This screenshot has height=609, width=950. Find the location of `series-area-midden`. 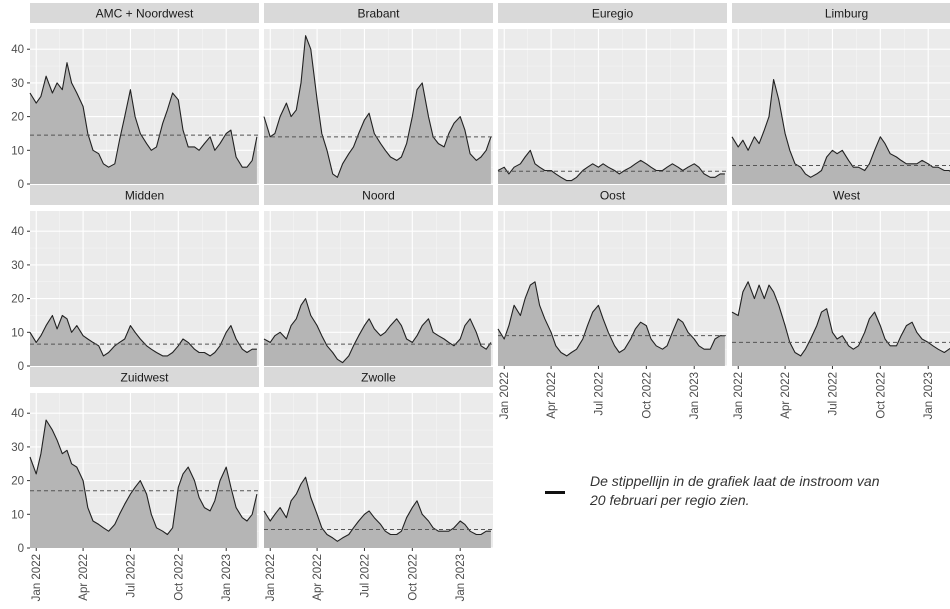

series-area-midden is located at coordinates (143, 340).